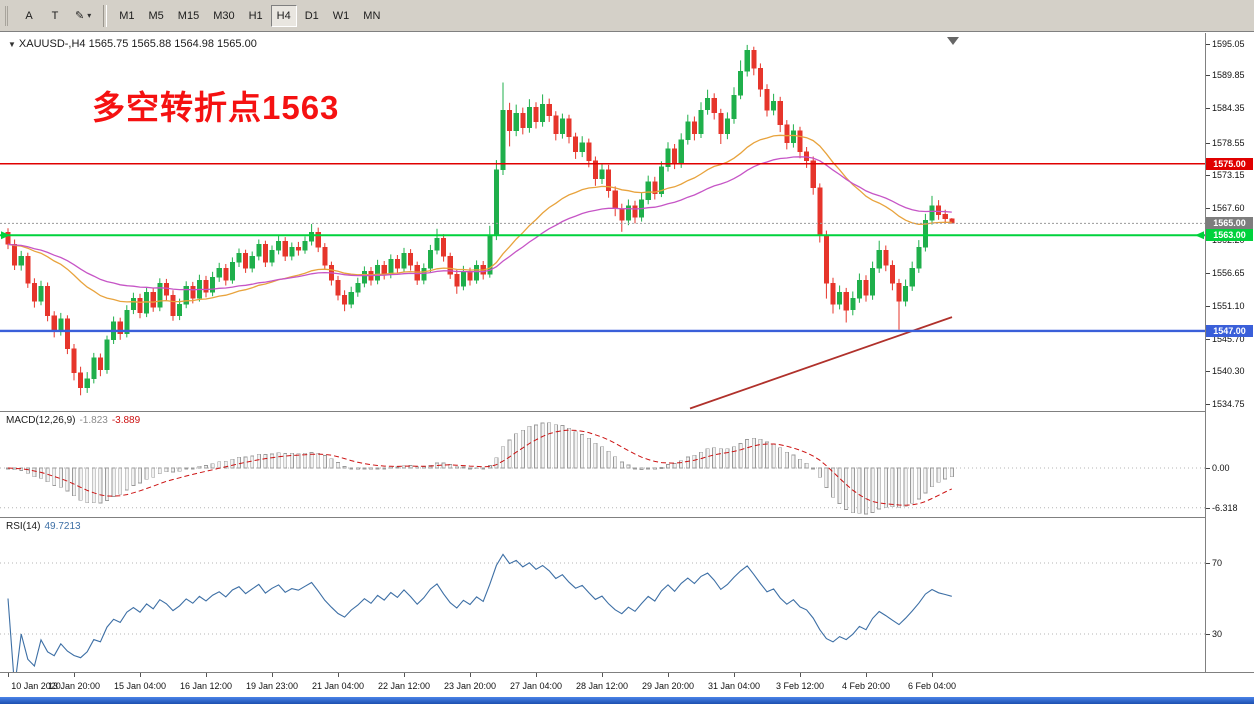 The height and width of the screenshot is (704, 1254). What do you see at coordinates (41, 420) in the screenshot?
I see `macd-title: MACD(12,26,9)` at bounding box center [41, 420].